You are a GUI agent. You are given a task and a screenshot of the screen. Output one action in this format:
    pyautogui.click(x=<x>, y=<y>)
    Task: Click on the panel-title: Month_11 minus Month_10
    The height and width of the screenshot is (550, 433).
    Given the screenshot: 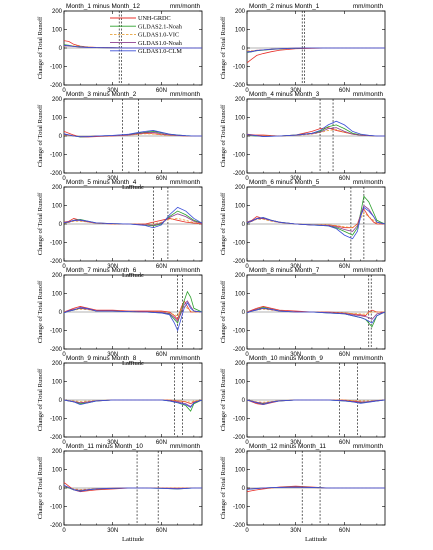 What is the action you would take?
    pyautogui.click(x=104, y=446)
    